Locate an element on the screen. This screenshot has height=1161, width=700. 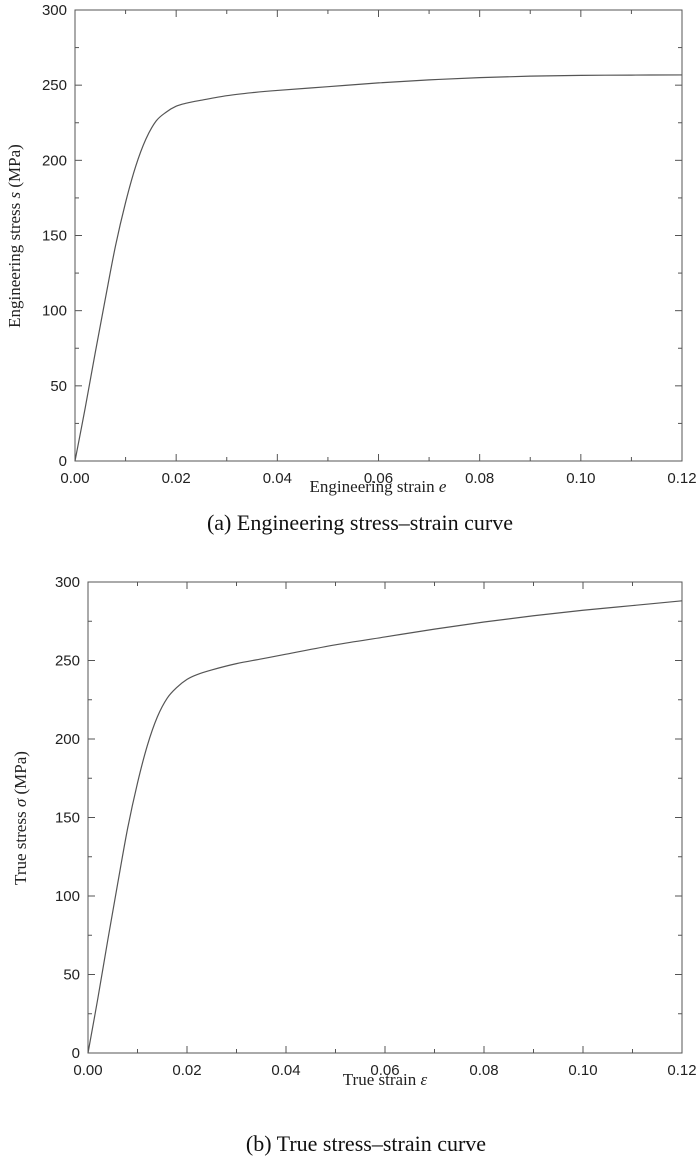
y-axis-title: Engineering stress s (MPa) is located at coordinates (14, 236).